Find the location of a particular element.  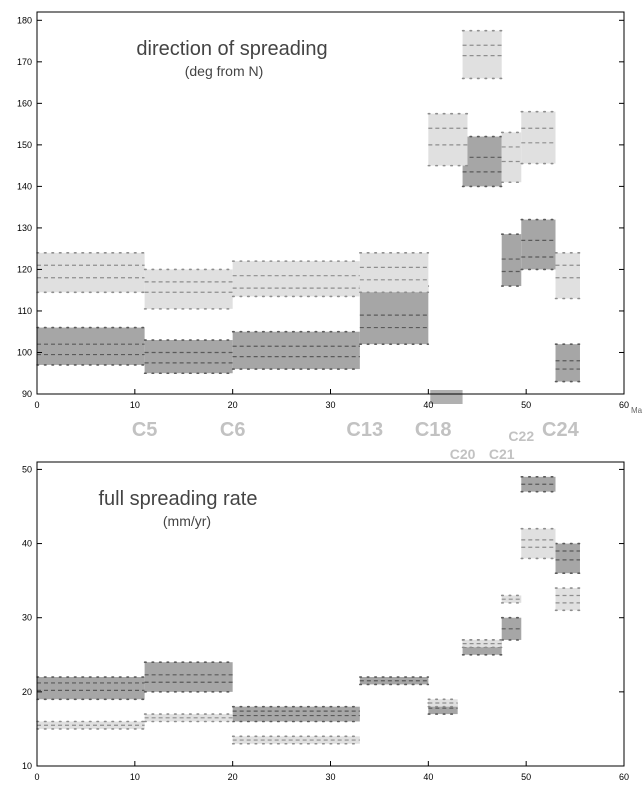

y-tick-label-160: 160 is located at coordinates (24, 103).